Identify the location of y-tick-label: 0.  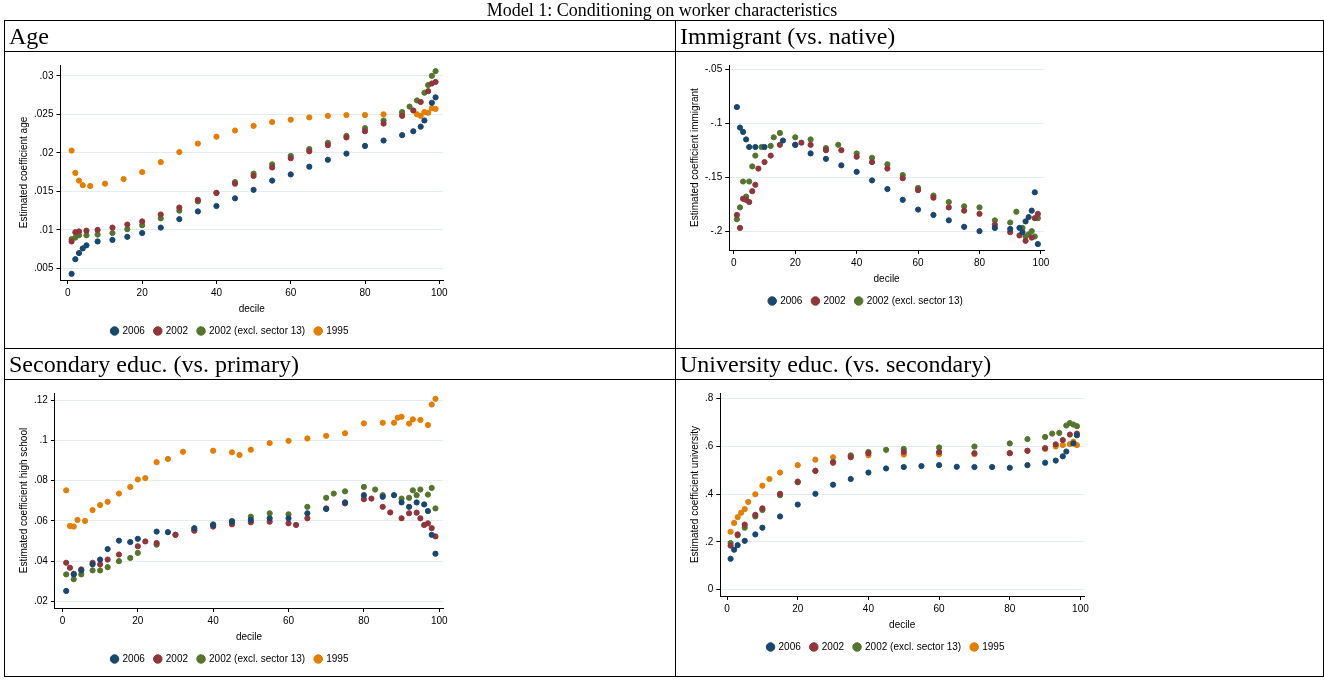
(710, 589).